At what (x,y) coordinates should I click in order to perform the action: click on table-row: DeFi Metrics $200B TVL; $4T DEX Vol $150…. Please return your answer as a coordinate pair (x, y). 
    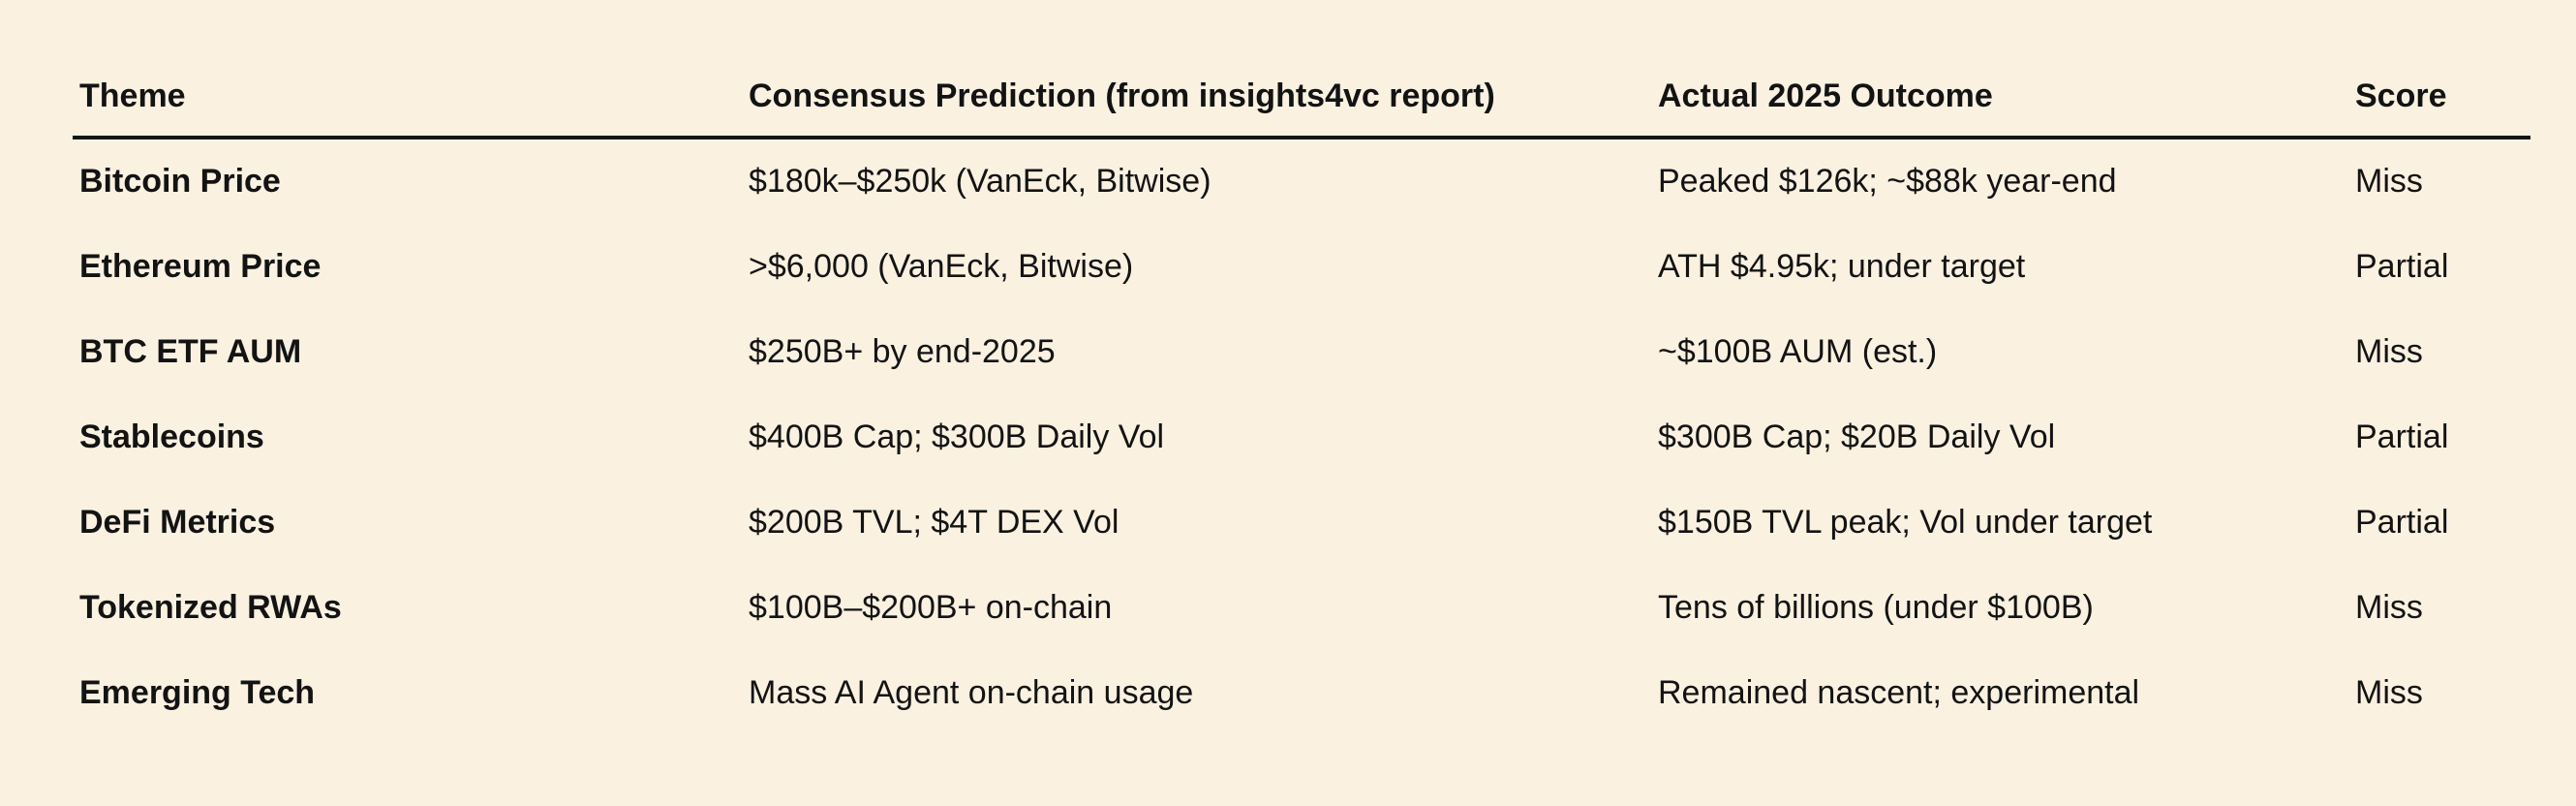
    Looking at the image, I should click on (1301, 523).